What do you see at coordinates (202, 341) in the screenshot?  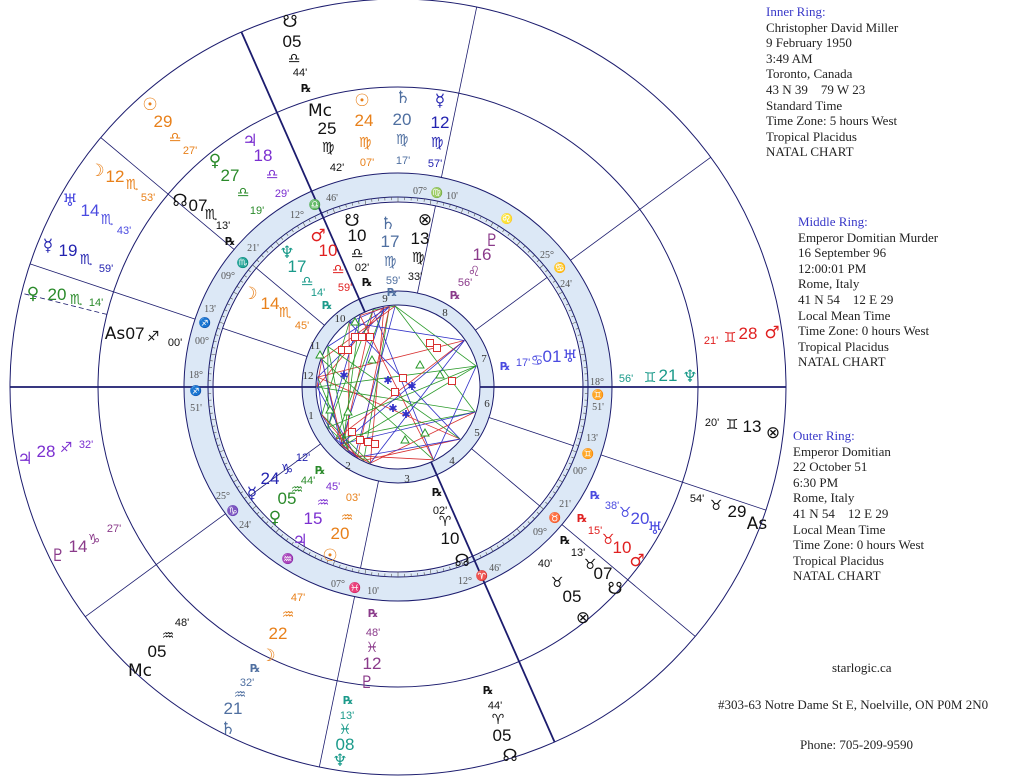 I see `cusp-deg: 00°` at bounding box center [202, 341].